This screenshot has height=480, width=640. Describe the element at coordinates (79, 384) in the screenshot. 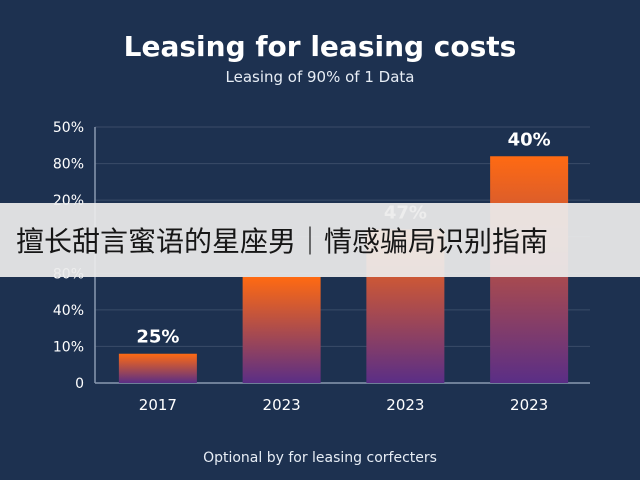

I see `y-tick-label: 0` at that location.